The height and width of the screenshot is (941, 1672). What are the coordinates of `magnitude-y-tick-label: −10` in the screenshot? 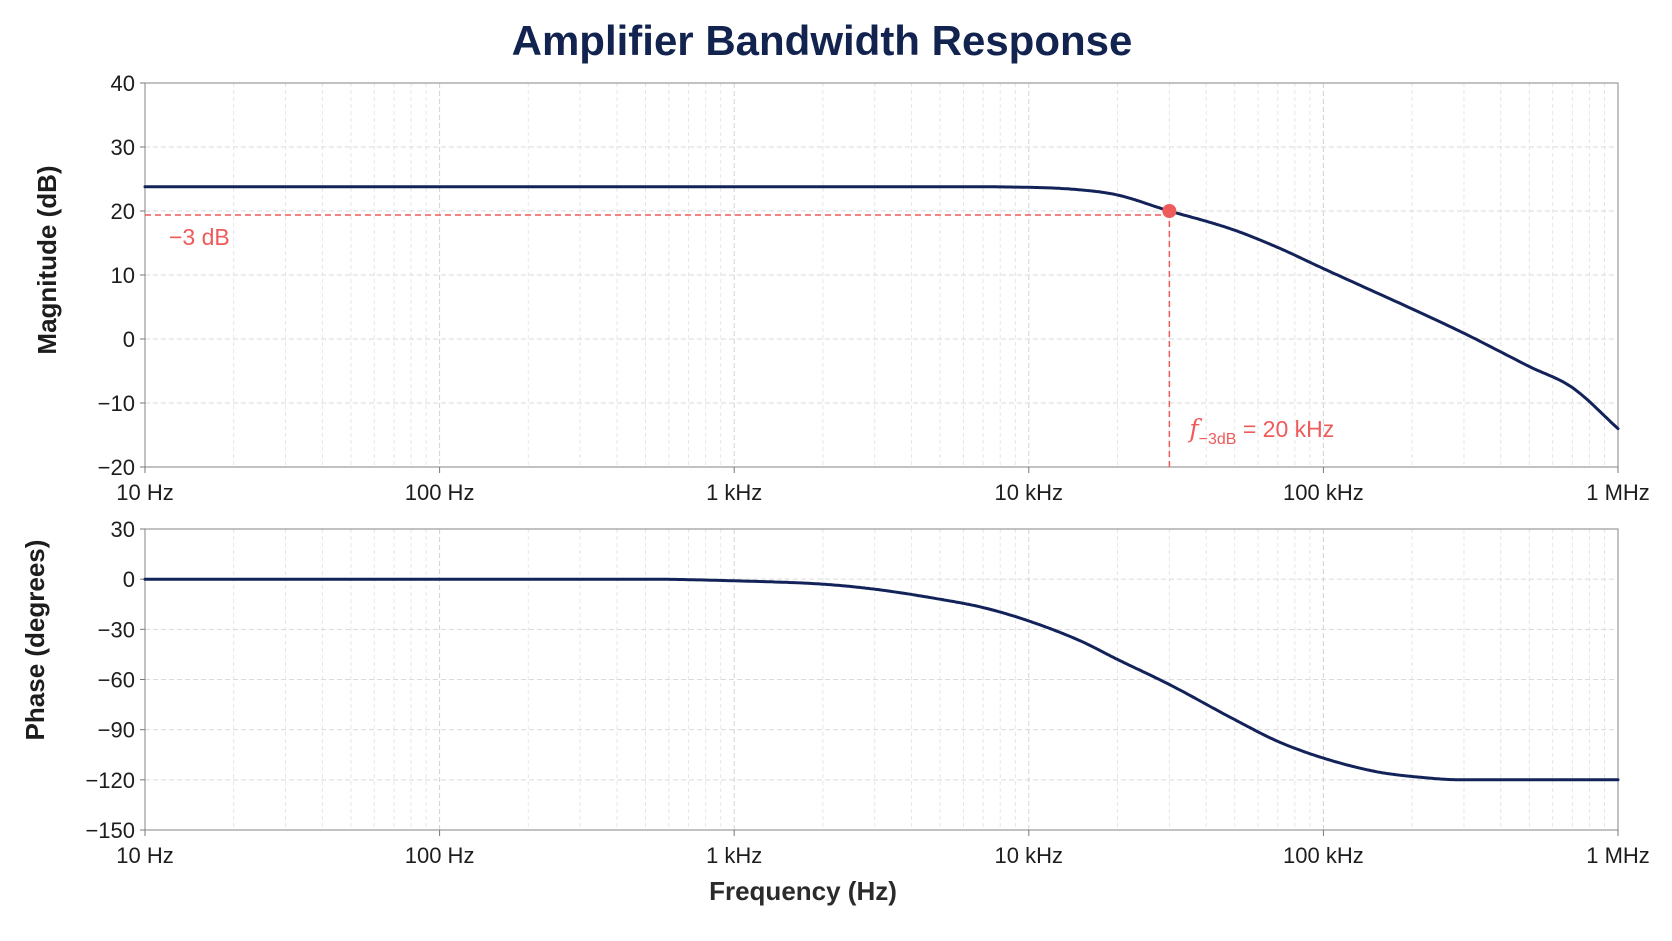 It's located at (116, 403).